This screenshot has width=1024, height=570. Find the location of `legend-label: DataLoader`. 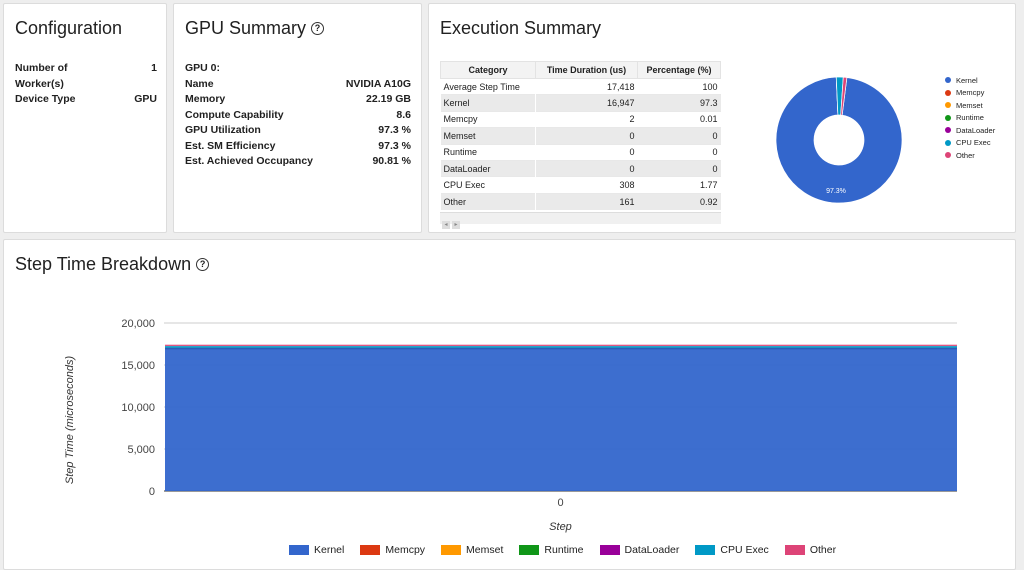

legend-label: DataLoader is located at coordinates (976, 130).